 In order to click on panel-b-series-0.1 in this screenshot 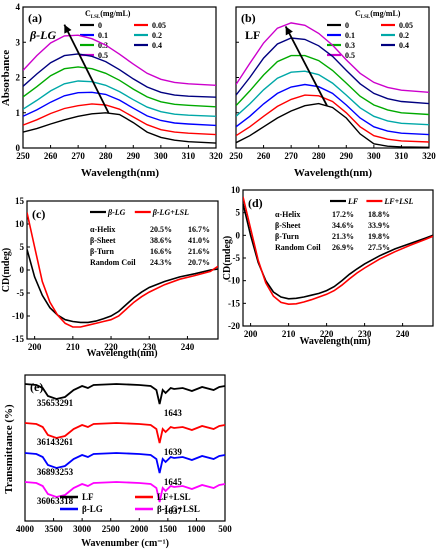, I will do `click(332, 109)`.